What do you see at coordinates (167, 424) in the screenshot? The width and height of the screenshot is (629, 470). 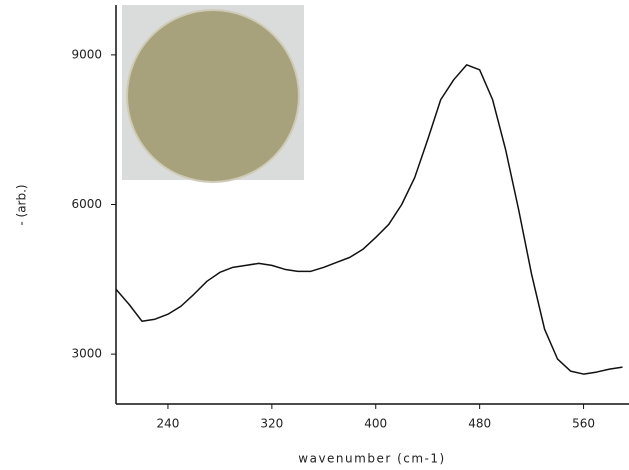 I see `x-tick-label: 240` at bounding box center [167, 424].